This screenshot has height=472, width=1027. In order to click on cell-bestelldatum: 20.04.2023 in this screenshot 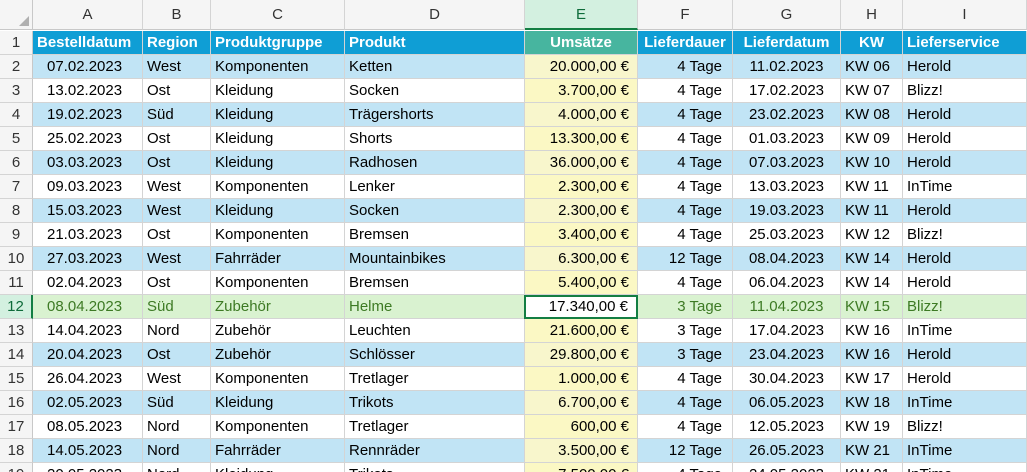, I will do `click(88, 355)`.